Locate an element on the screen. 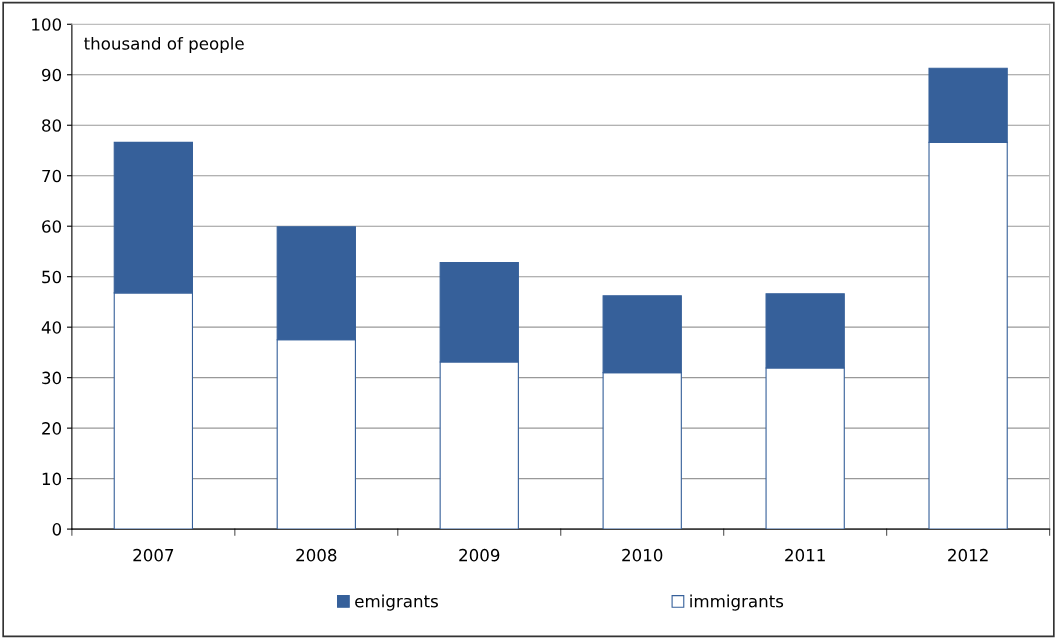 The height and width of the screenshot is (639, 1057). y-tick-label: 60 is located at coordinates (52, 226).